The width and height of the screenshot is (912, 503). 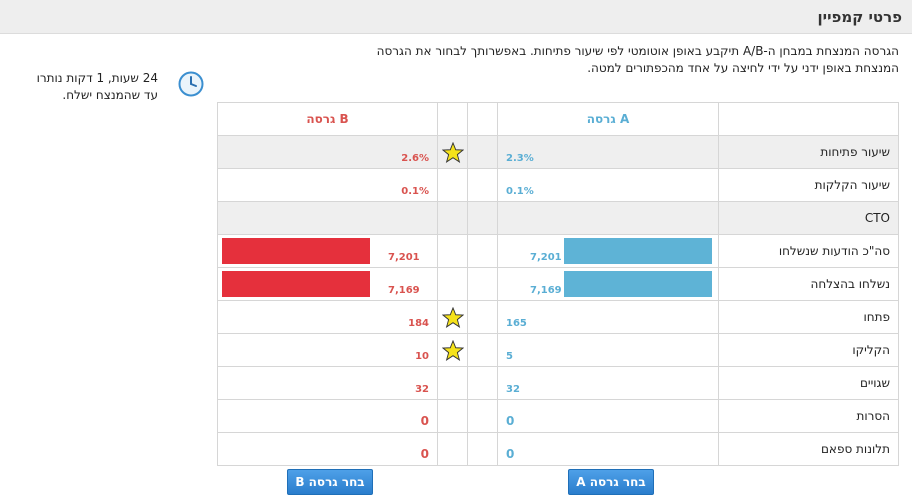 I want to click on clock-icon, so click(x=191, y=84).